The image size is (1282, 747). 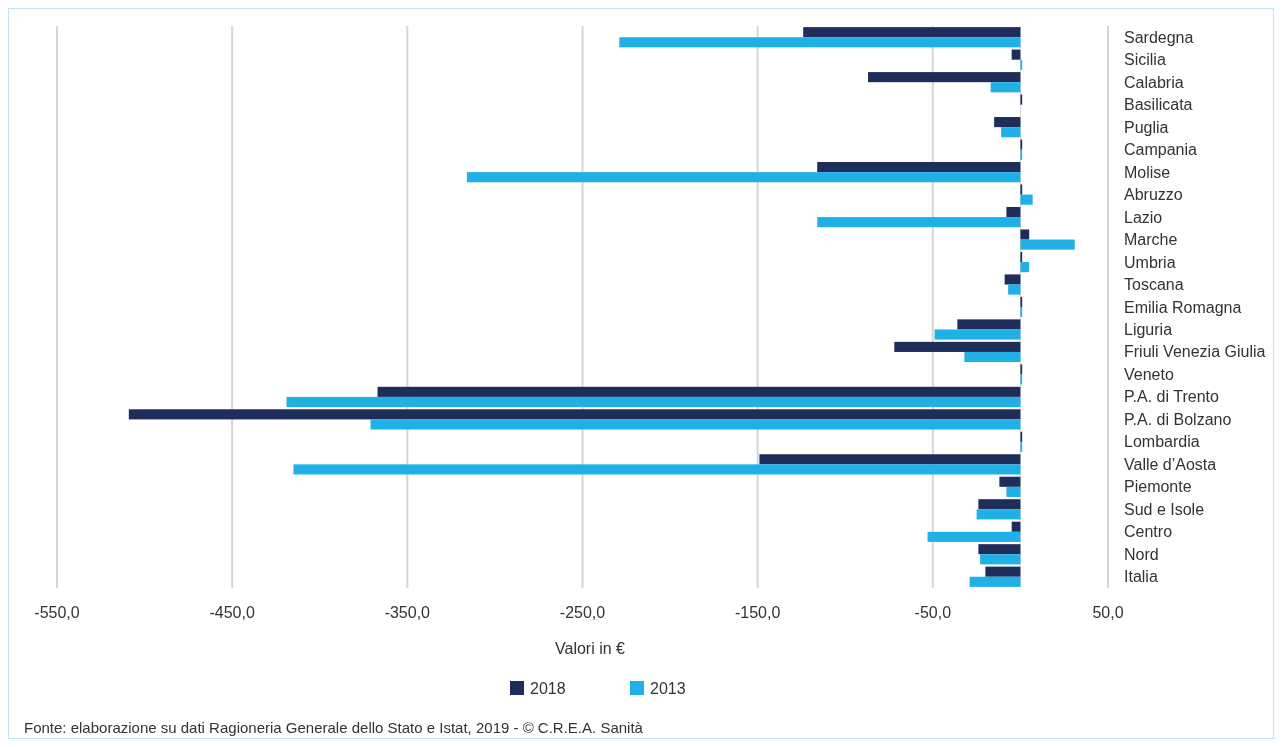 I want to click on y-tick-label: Liguria, so click(x=1148, y=329).